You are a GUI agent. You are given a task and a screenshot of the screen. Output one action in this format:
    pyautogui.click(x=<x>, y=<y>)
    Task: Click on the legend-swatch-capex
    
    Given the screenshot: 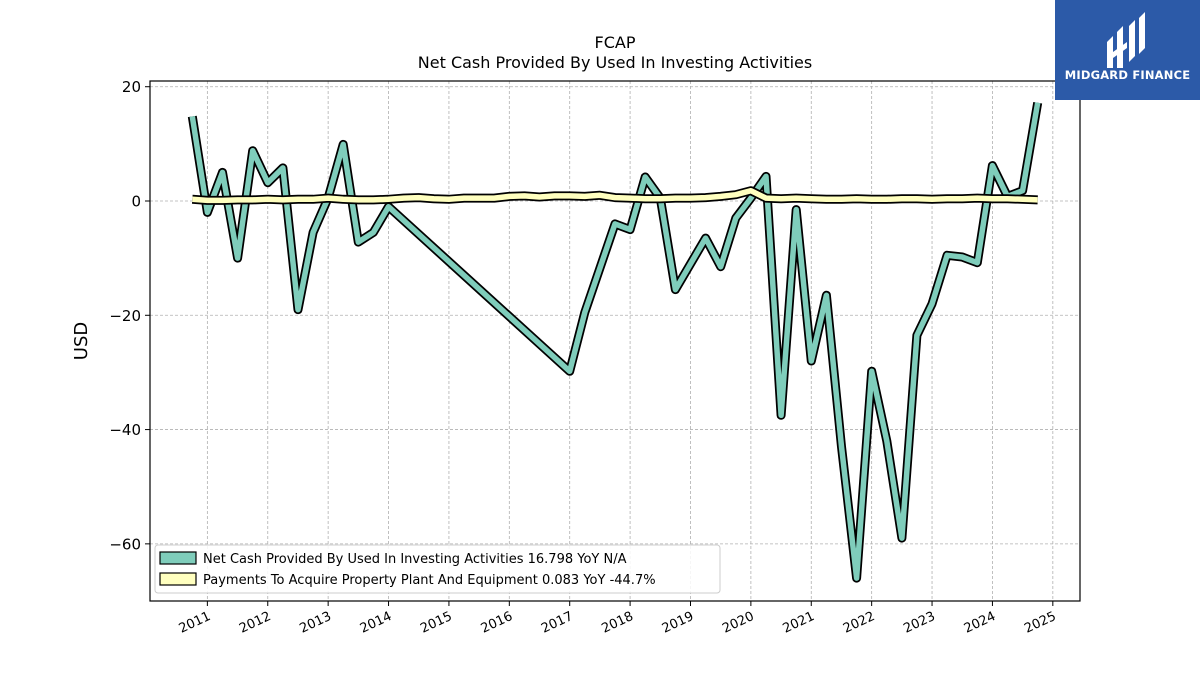 What is the action you would take?
    pyautogui.click(x=178, y=579)
    